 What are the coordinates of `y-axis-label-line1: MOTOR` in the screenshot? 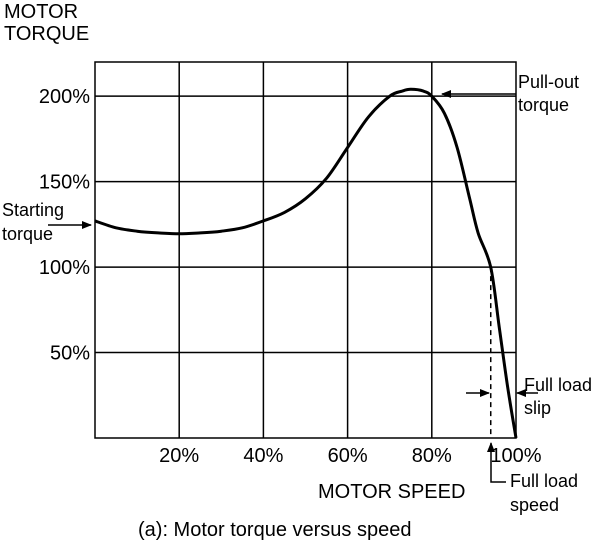 It's located at (41, 12).